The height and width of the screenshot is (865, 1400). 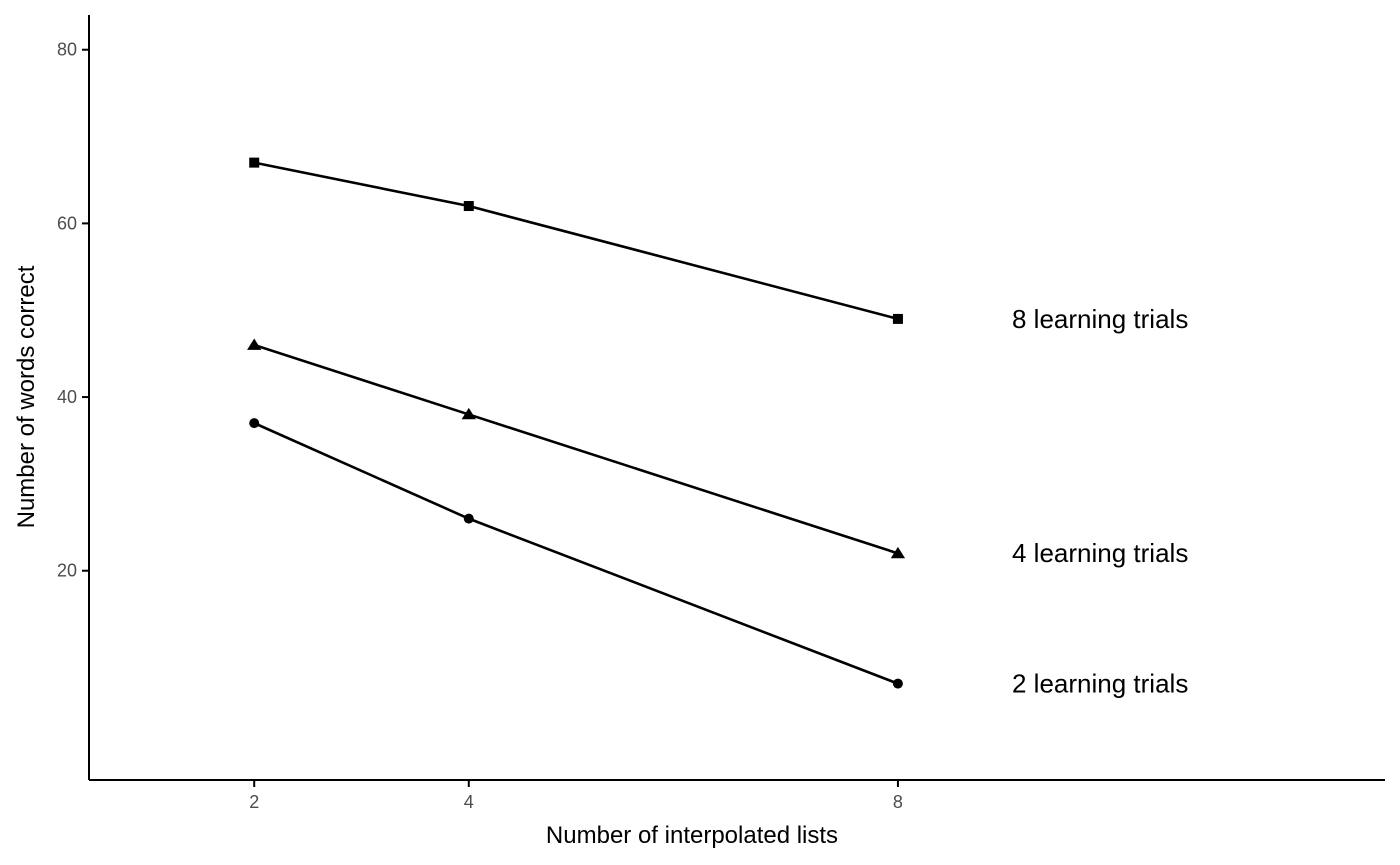 I want to click on series-label: 2 learning trials, so click(x=1100, y=683).